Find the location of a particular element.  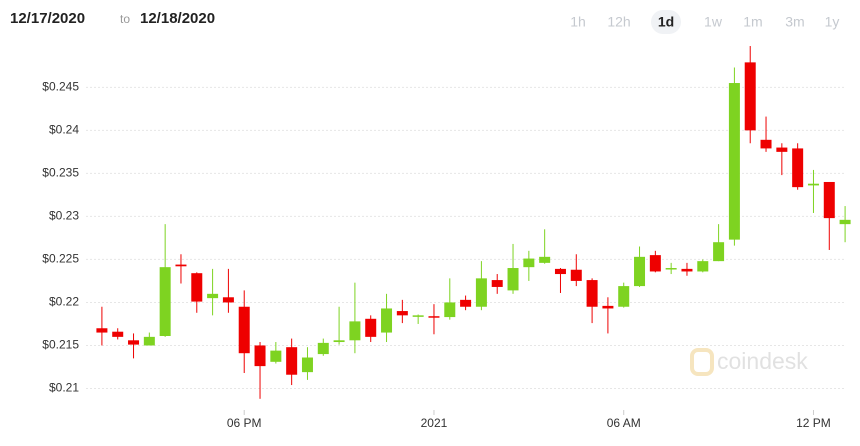

range-button: 3m is located at coordinates (794, 22).